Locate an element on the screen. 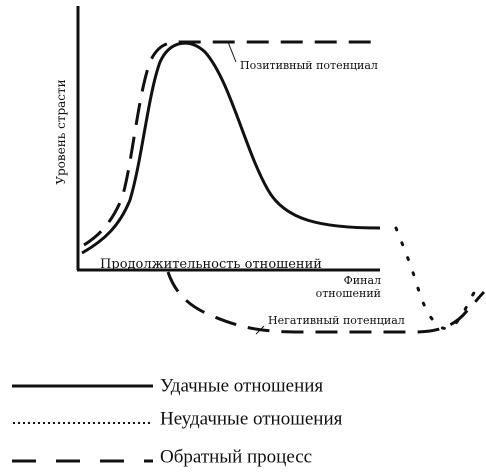 The height and width of the screenshot is (473, 486). legend-reverse-label: Обратный процесс is located at coordinates (236, 456).